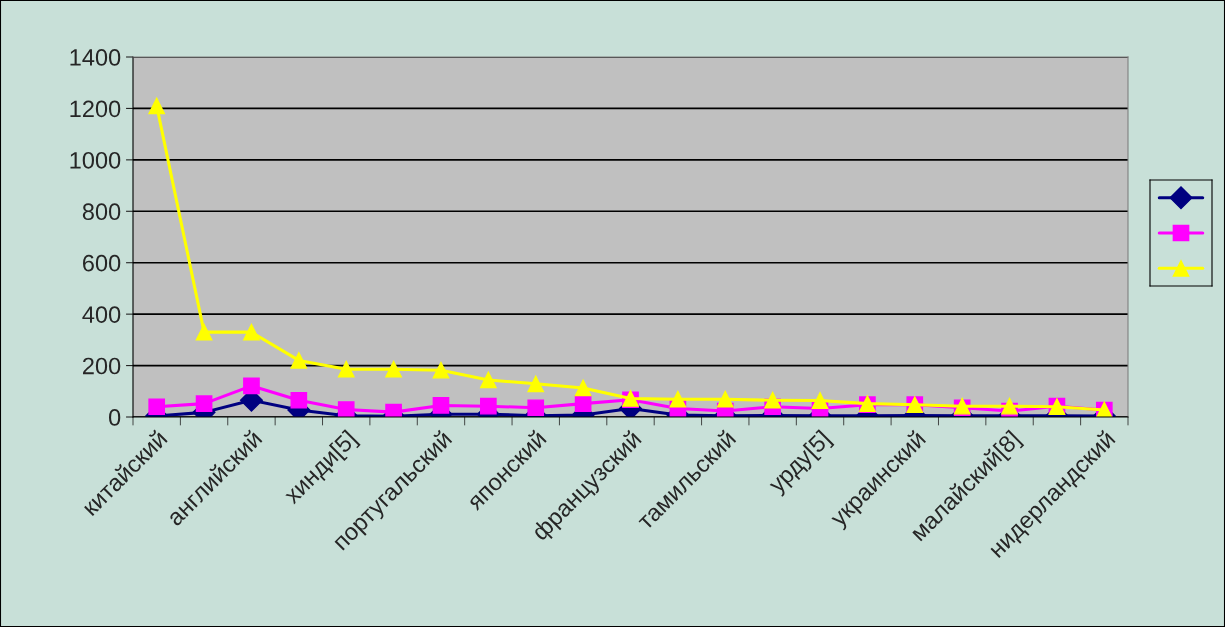 Image resolution: width=1225 pixels, height=627 pixels. Describe the element at coordinates (95, 57) in the screenshot. I see `y-tick-label: 1400` at that location.